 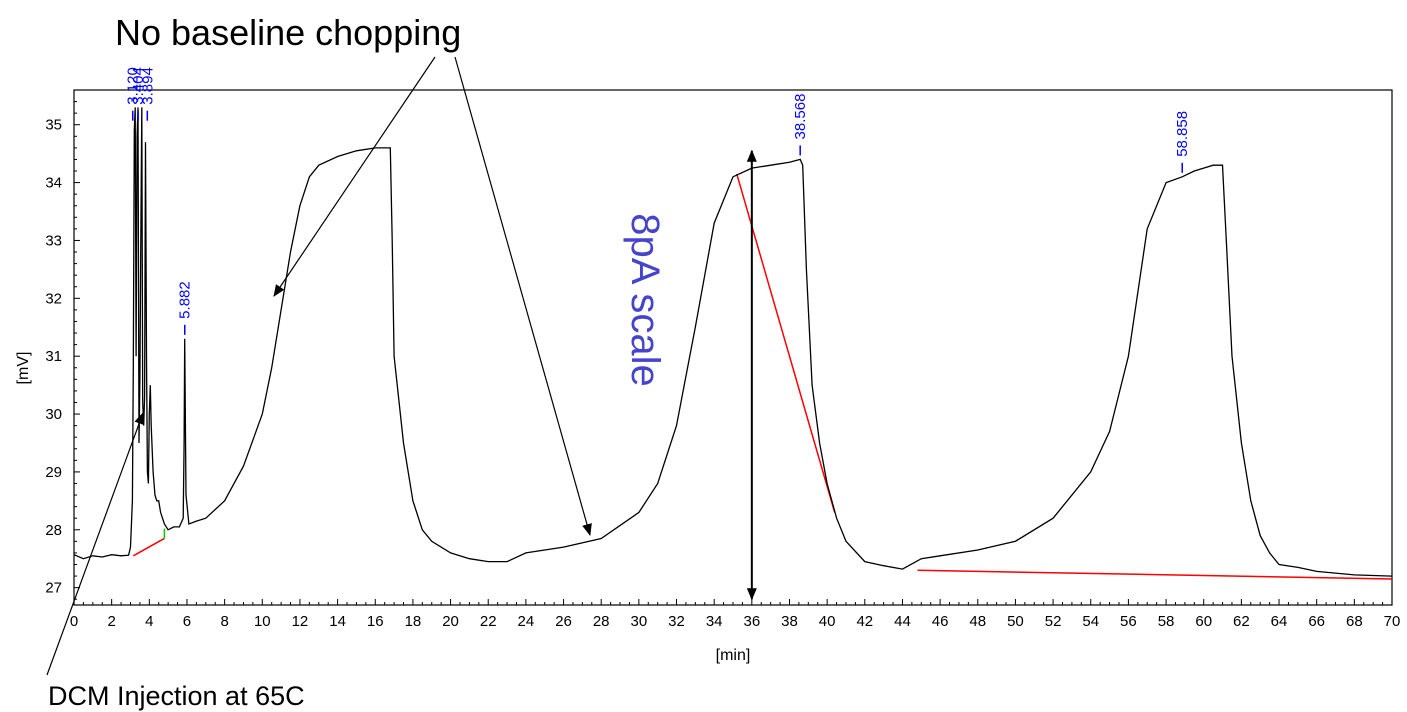 I want to click on x-tick-label: 40, so click(x=827, y=621).